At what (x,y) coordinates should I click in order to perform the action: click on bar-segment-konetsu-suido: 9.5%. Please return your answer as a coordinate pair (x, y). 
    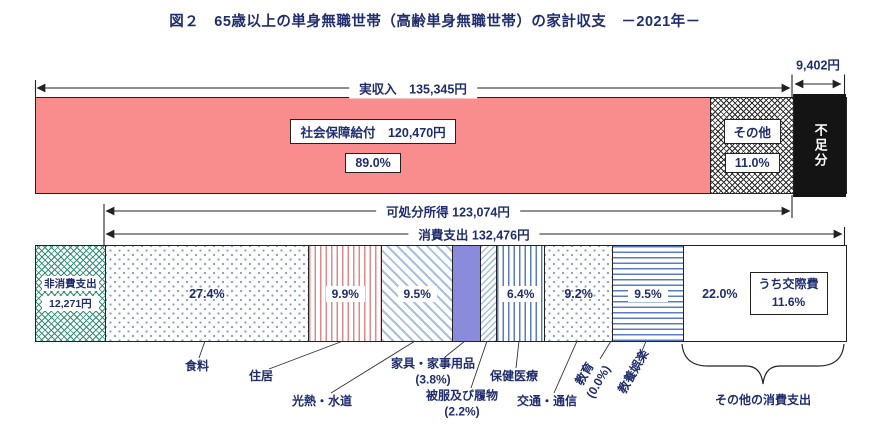
    Looking at the image, I should click on (416, 293).